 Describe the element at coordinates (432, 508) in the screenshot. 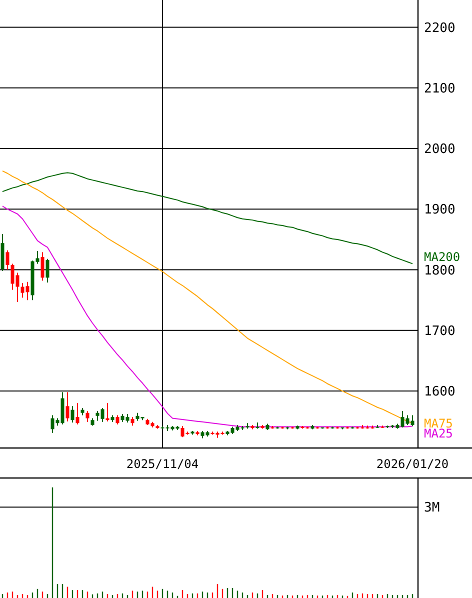

I see `y-tick-label: 3M` at that location.